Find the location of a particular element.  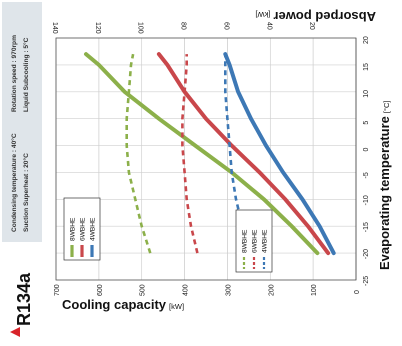

cooling-tick-label: 200 is located at coordinates (271, 290).